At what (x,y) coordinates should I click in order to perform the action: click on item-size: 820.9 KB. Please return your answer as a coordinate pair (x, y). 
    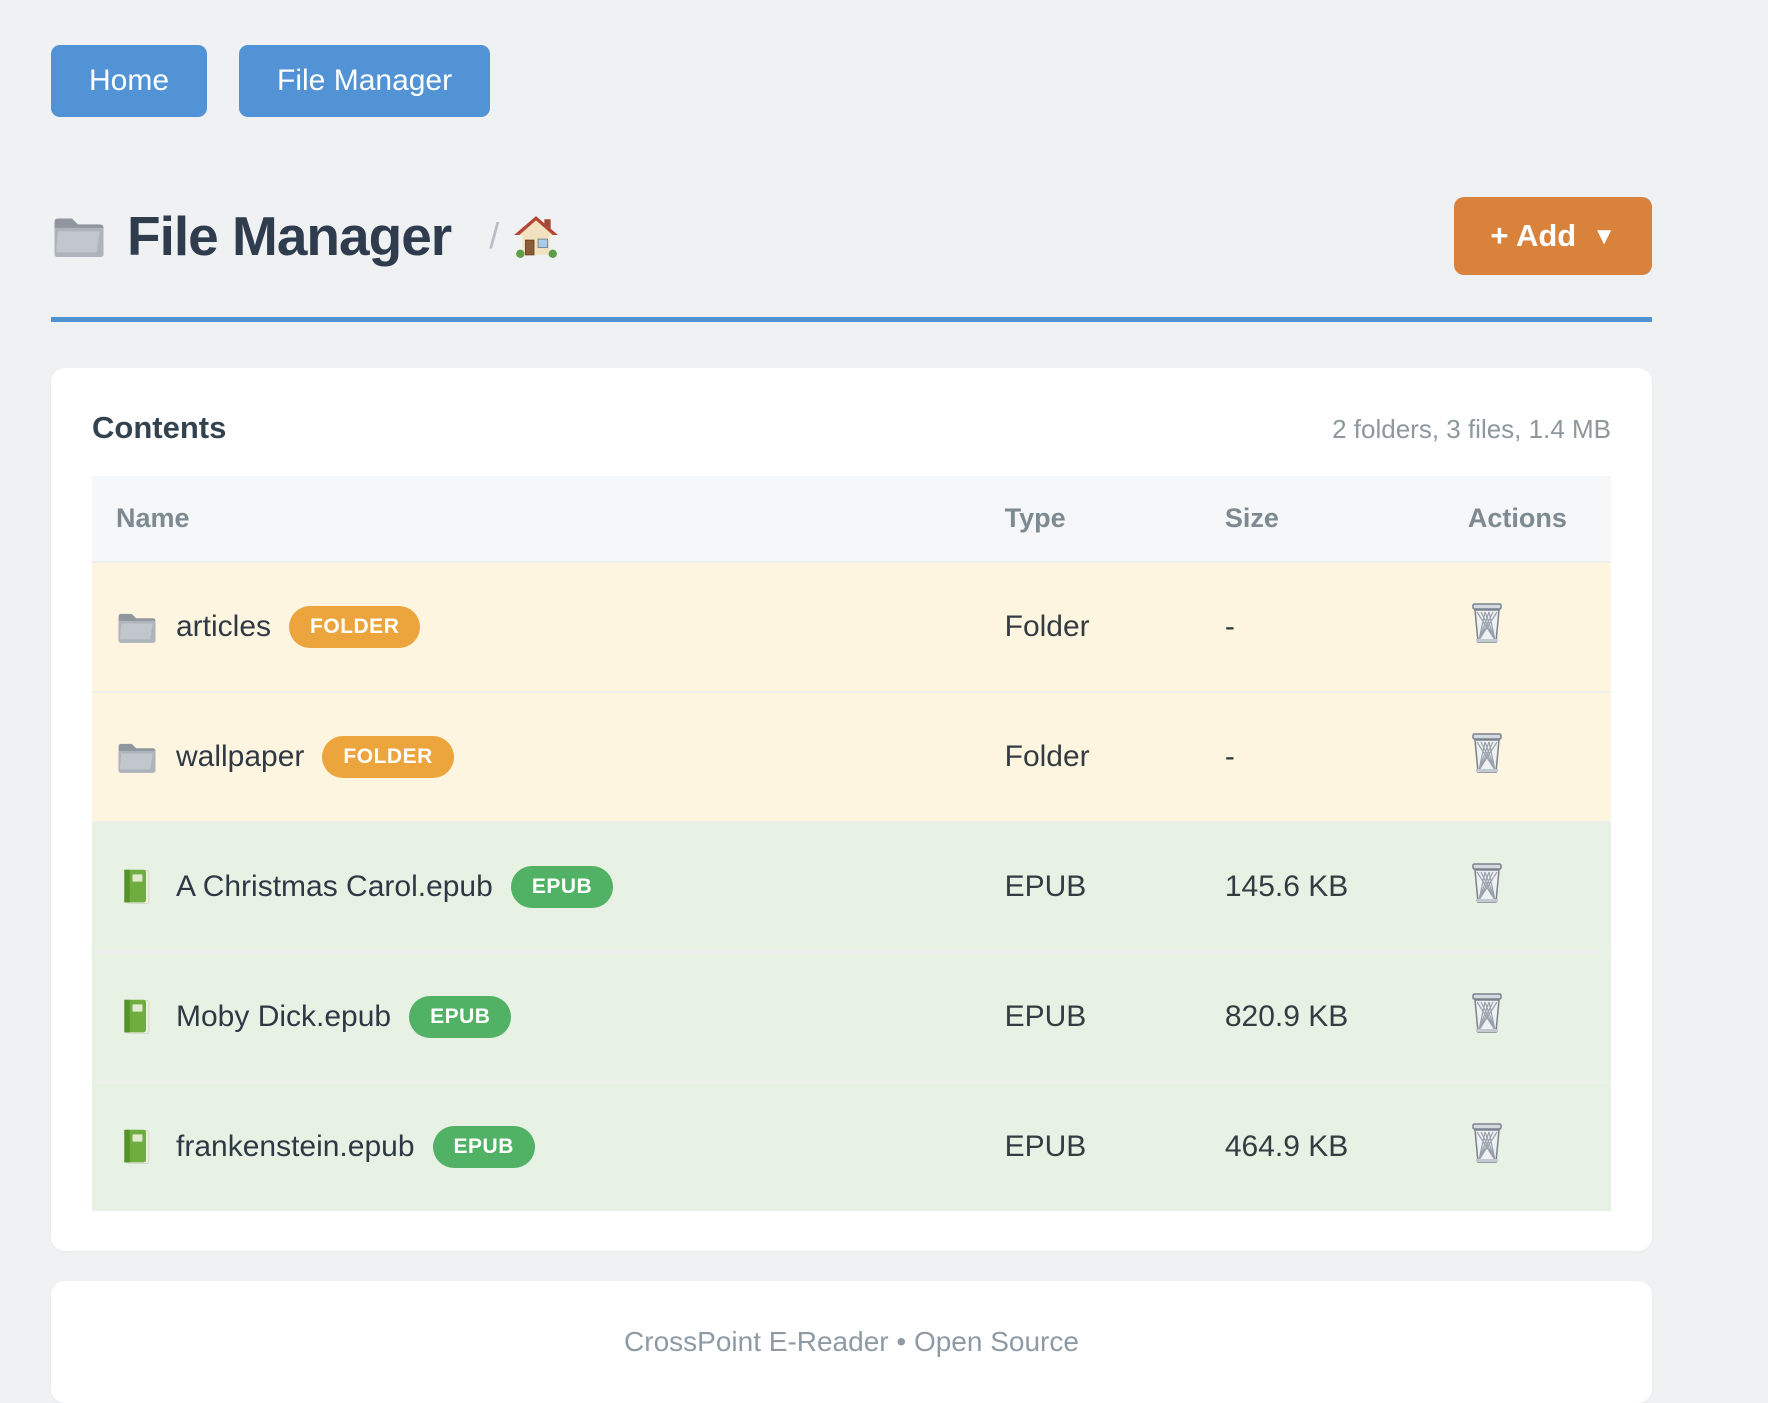
    Looking at the image, I should click on (1322, 1016).